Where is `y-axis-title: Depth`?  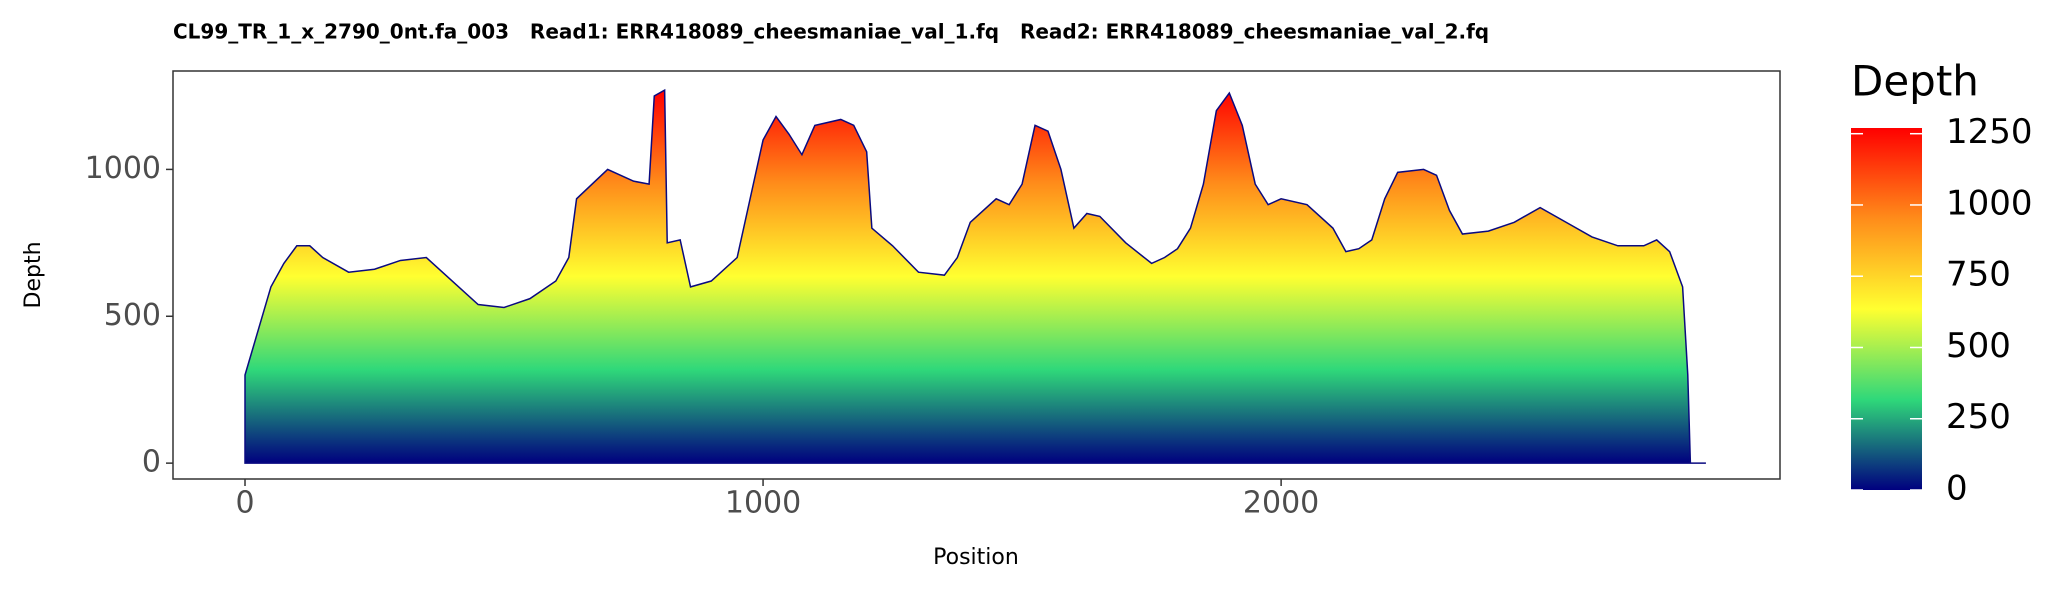 y-axis-title: Depth is located at coordinates (33, 274).